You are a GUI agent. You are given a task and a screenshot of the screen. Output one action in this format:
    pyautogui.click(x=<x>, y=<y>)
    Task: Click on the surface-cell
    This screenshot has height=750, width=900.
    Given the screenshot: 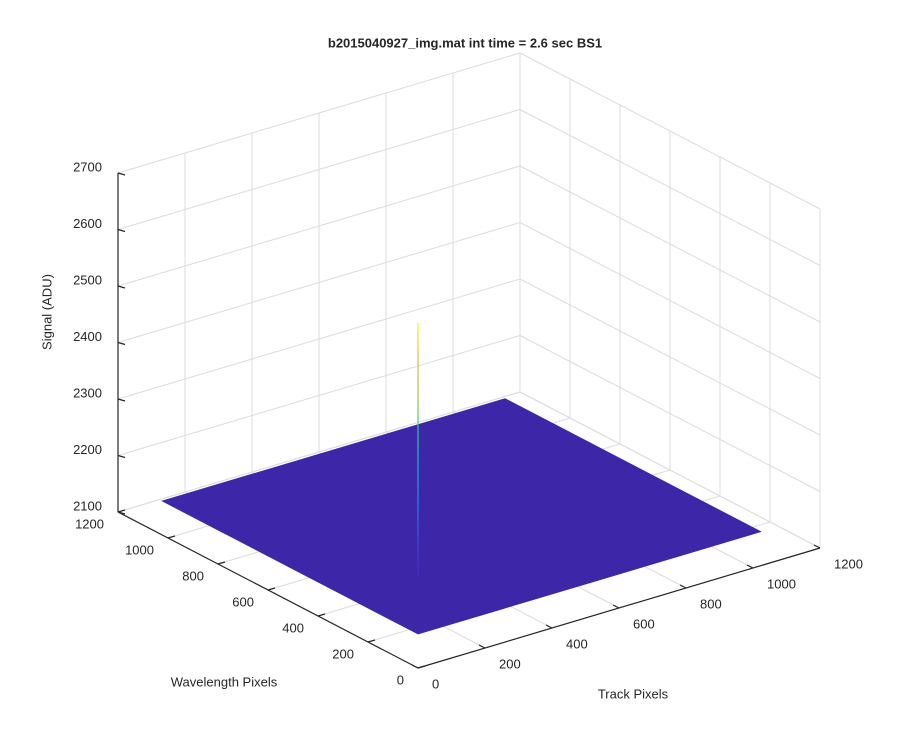 What is the action you would take?
    pyautogui.click(x=429, y=604)
    